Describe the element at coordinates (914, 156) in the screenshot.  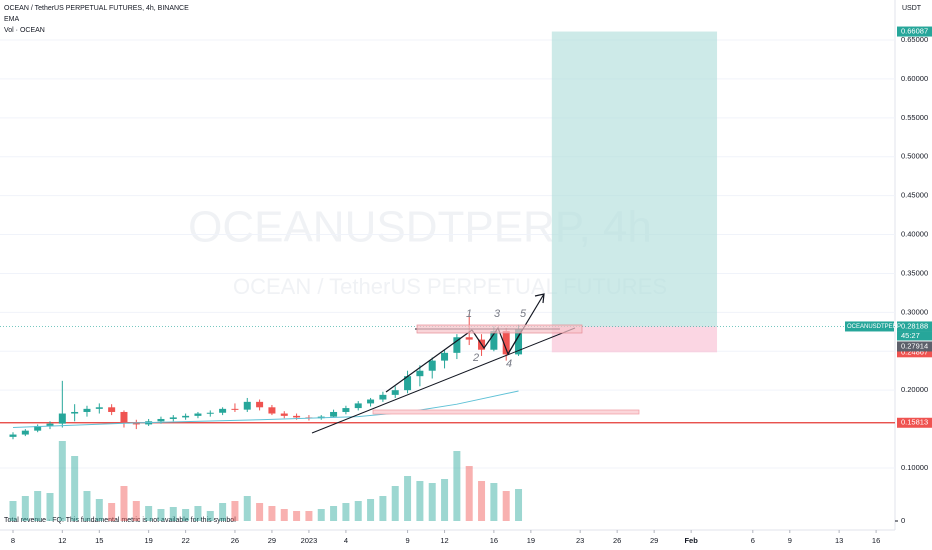
I see `y-tick-label: 0.50000` at that location.